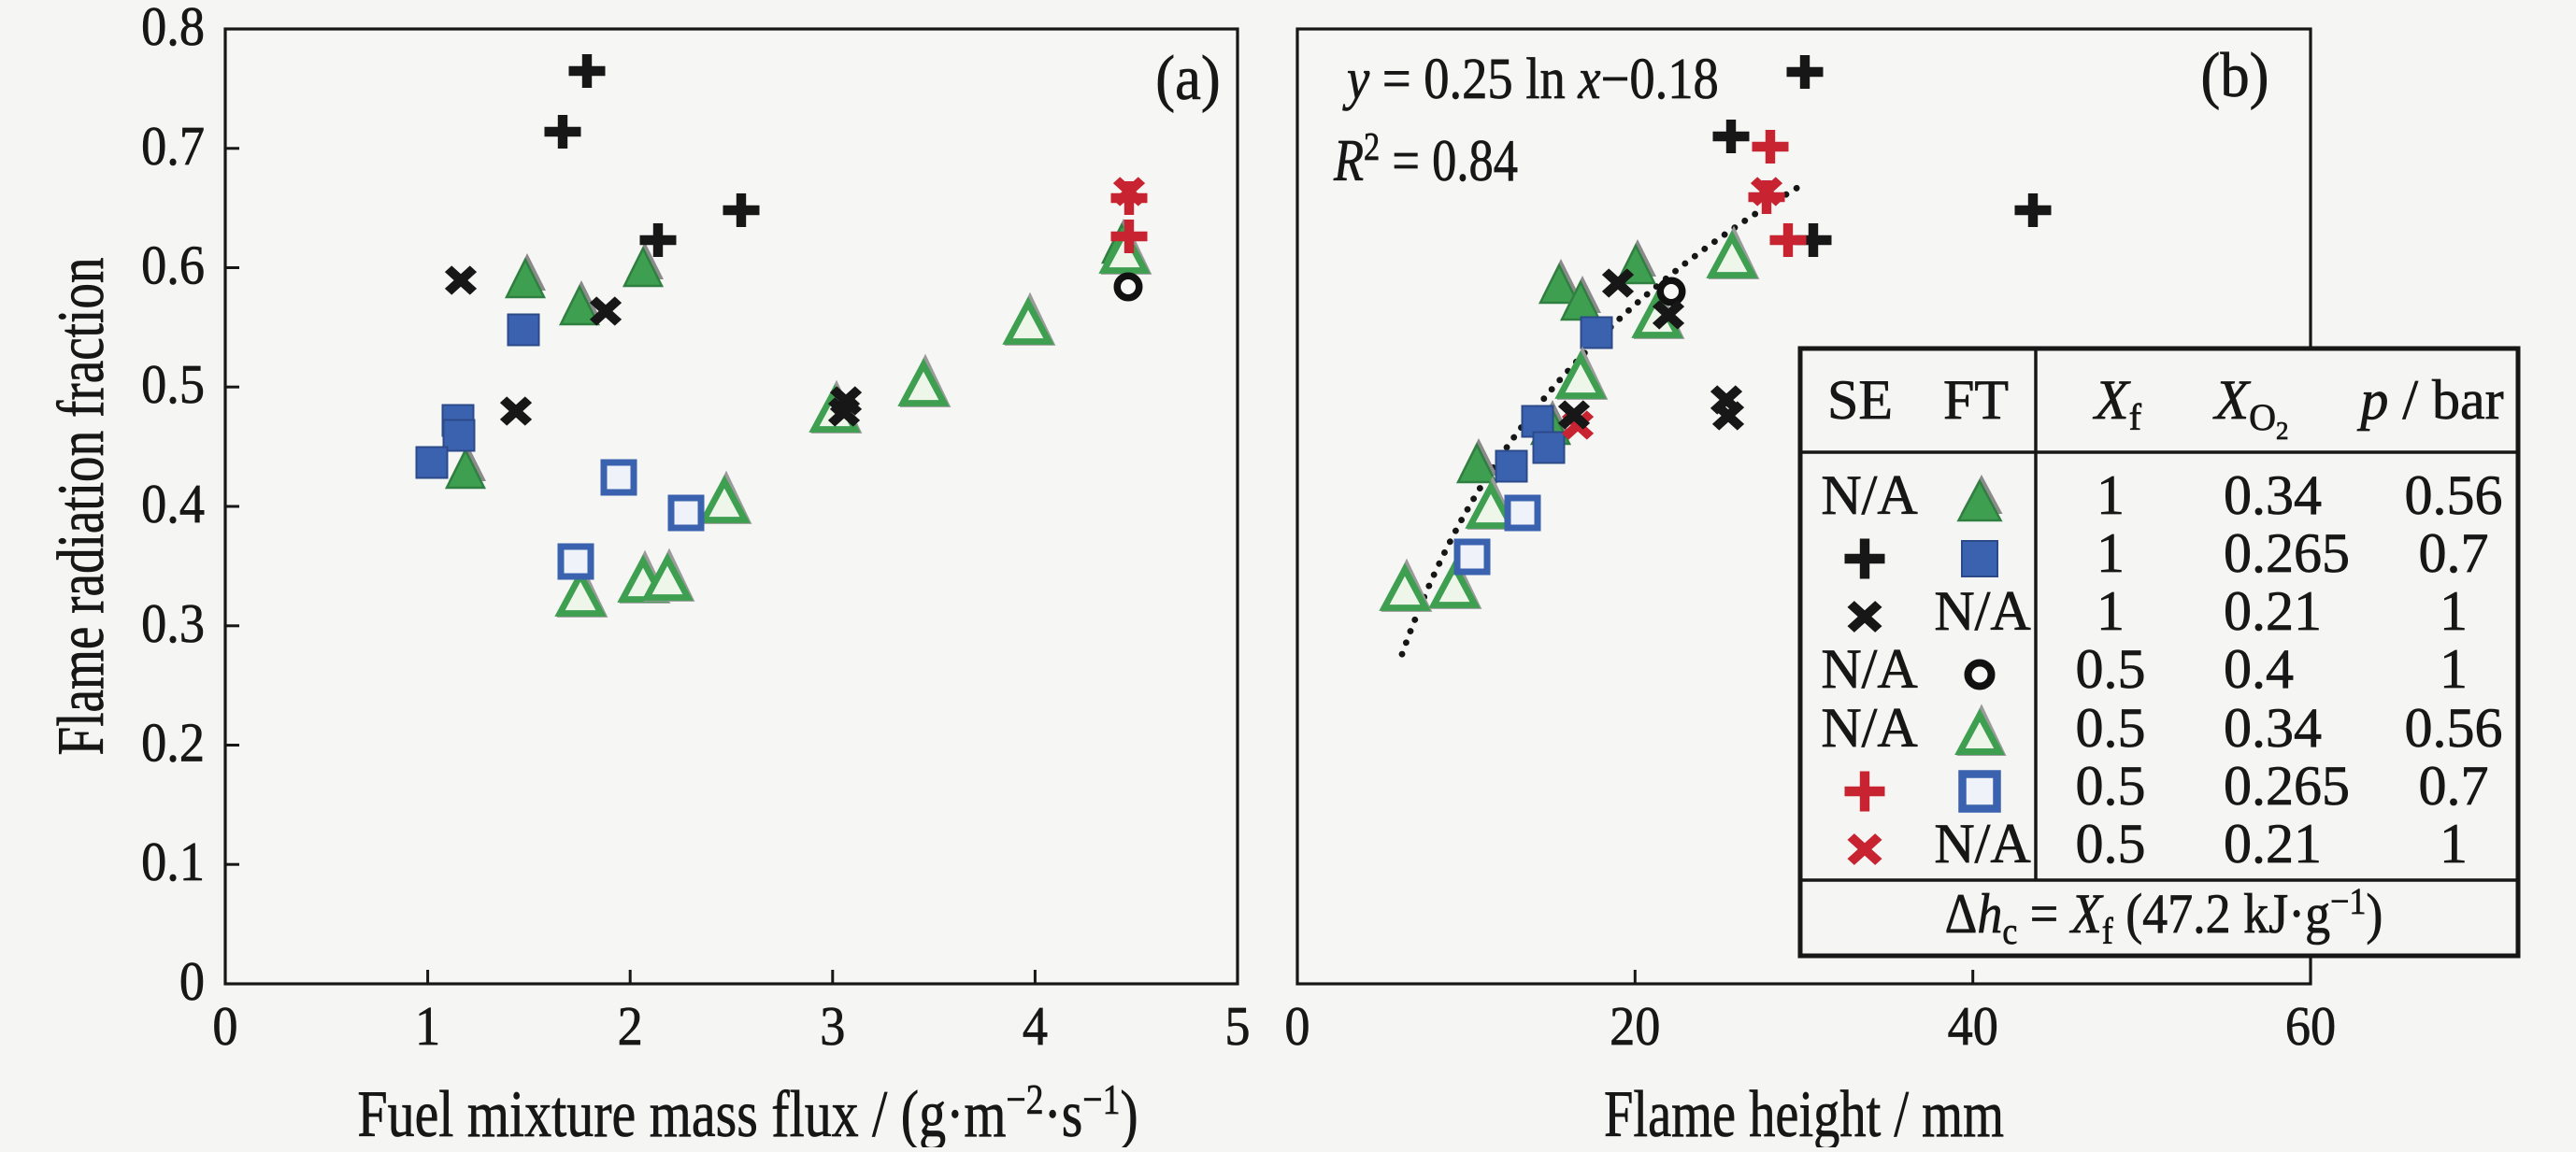 This screenshot has height=1152, width=2576. Describe the element at coordinates (1804, 1112) in the screenshot. I see `svg-text: Flame height / mm` at that location.